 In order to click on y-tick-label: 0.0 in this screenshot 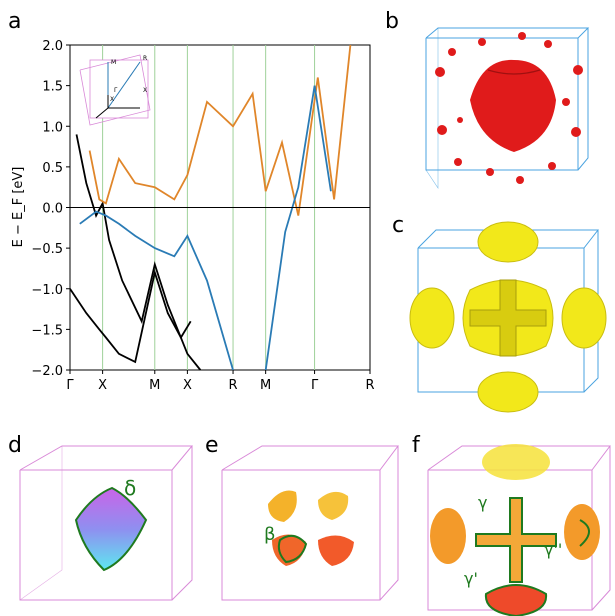, I will do `click(52, 209)`.